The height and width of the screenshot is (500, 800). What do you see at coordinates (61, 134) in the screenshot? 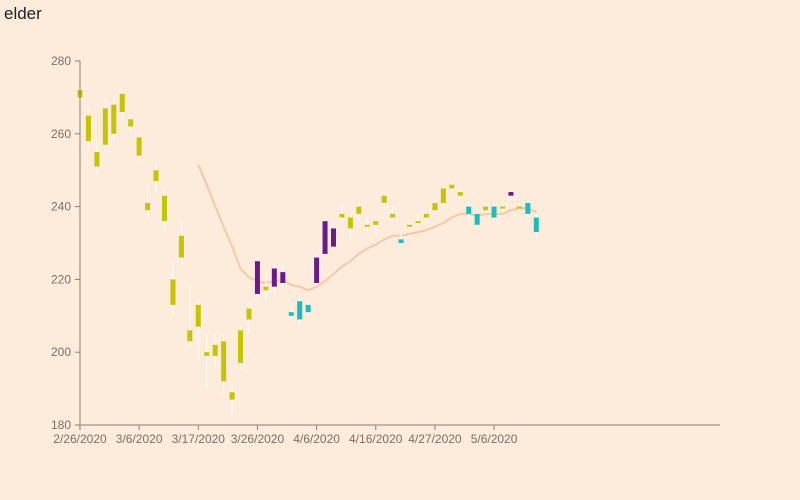
I see `y-tick-label: 260` at bounding box center [61, 134].